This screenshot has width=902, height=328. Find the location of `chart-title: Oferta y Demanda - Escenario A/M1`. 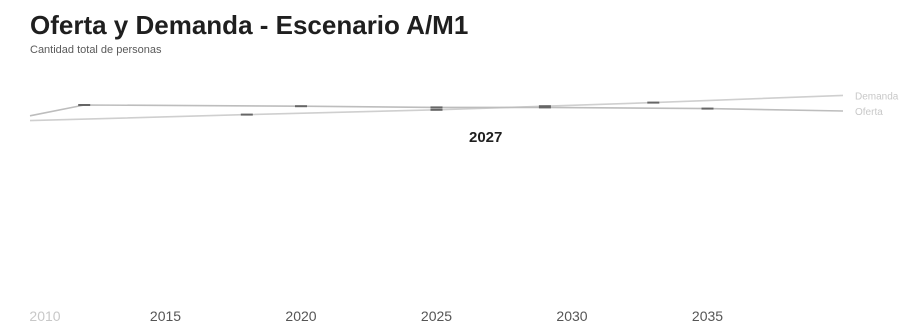

chart-title: Oferta y Demanda - Escenario A/M1 is located at coordinates (249, 25).